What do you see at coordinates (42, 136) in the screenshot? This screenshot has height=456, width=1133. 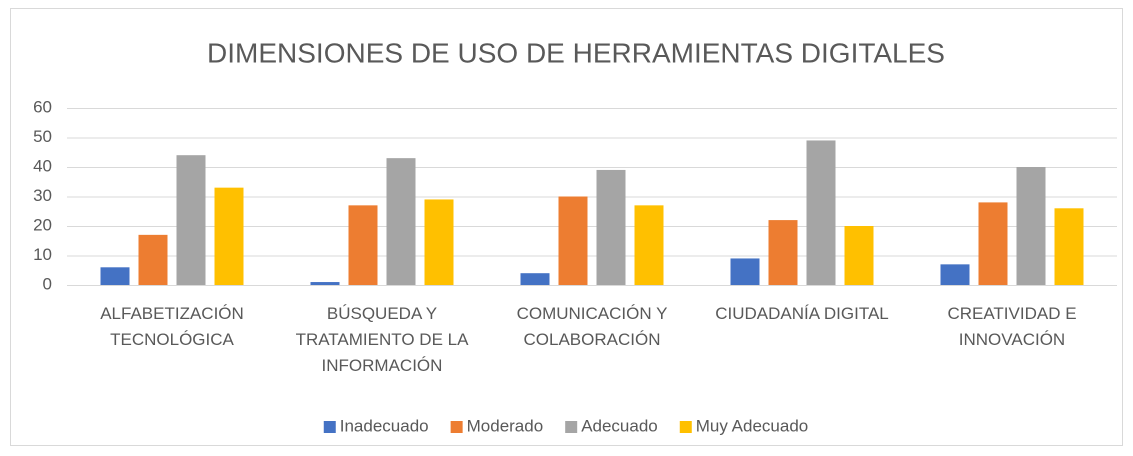 I see `y-tick-label: 50` at bounding box center [42, 136].